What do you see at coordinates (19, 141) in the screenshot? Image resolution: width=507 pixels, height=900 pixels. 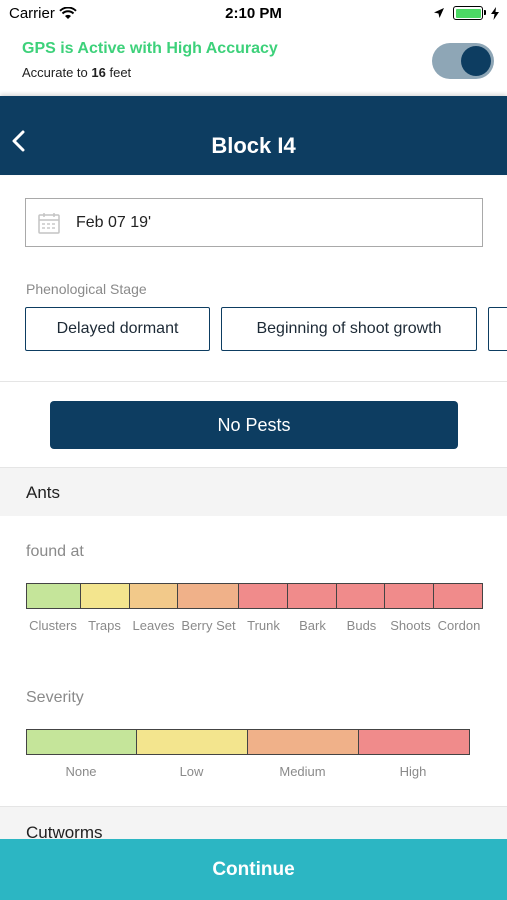 I see `back-chevron-icon` at bounding box center [19, 141].